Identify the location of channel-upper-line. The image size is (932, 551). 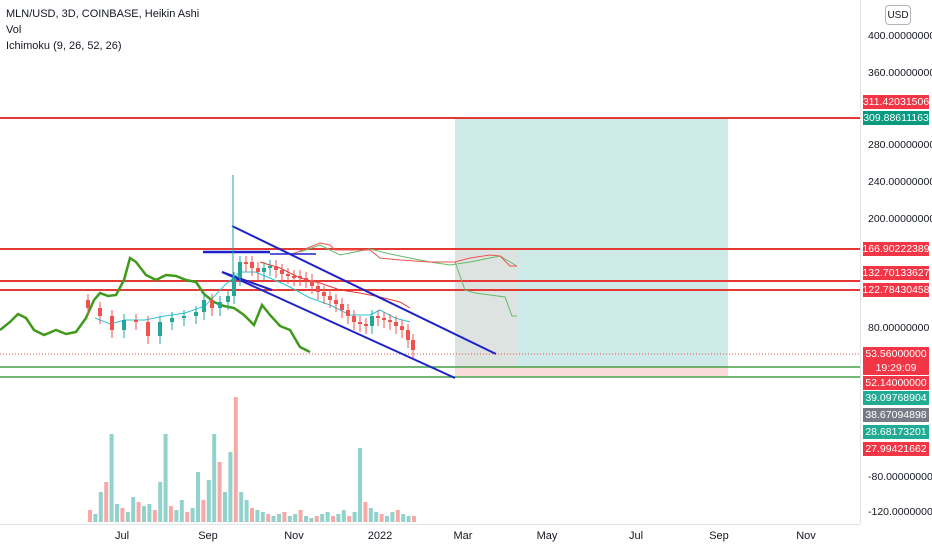
(364, 290).